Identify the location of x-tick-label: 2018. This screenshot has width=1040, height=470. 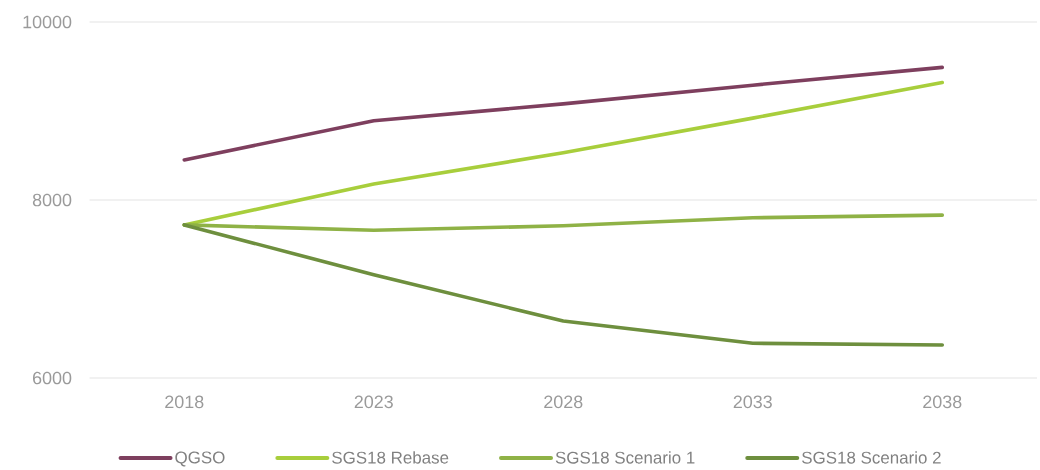
(184, 402).